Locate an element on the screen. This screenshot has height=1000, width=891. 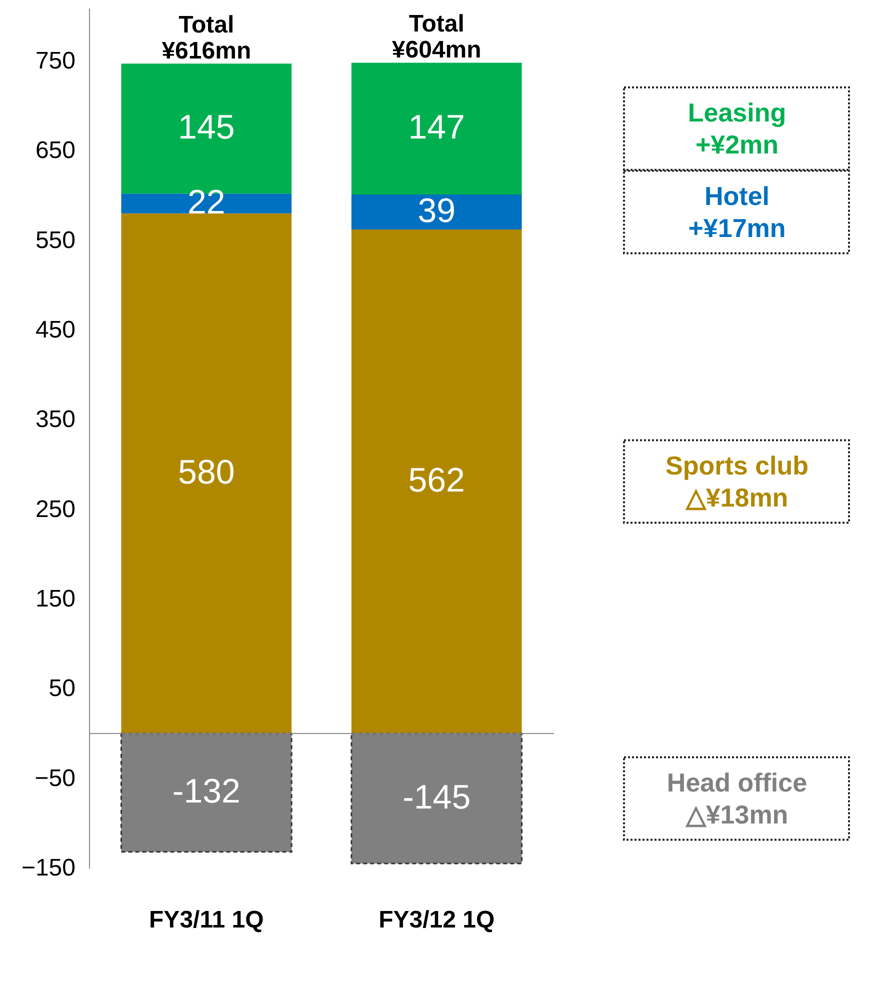
y-tick-label: 350 is located at coordinates (55, 420).